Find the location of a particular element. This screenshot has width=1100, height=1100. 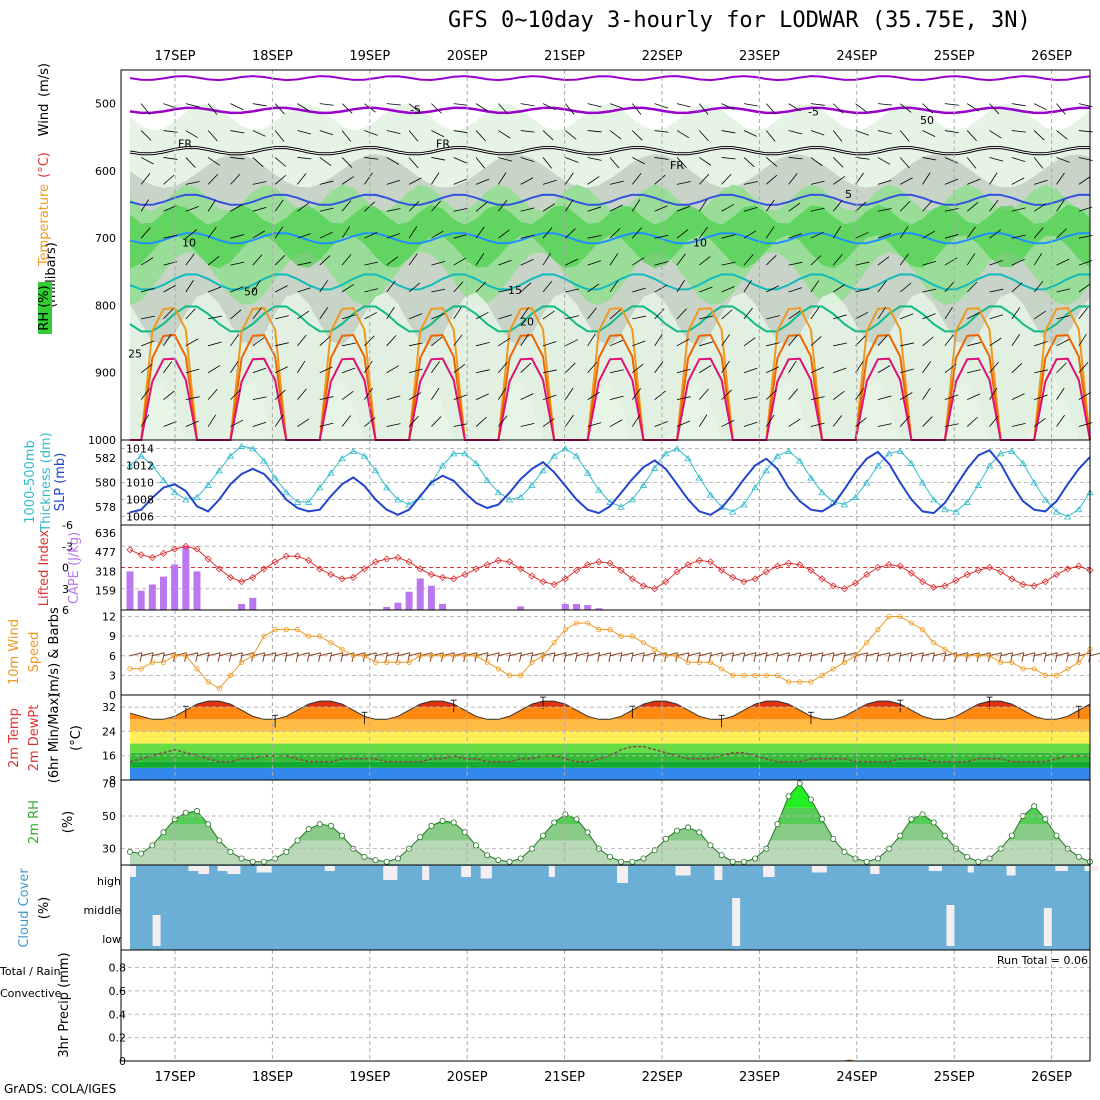

date-label-bottom: 18SEP is located at coordinates (272, 1077).